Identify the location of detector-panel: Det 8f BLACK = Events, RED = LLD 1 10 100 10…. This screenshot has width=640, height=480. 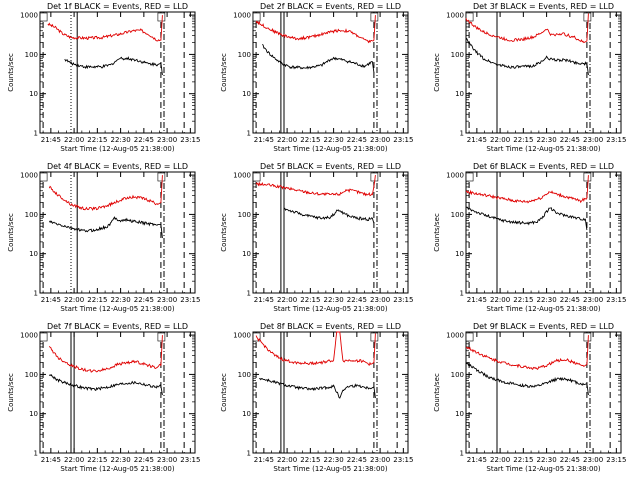
(316, 397).